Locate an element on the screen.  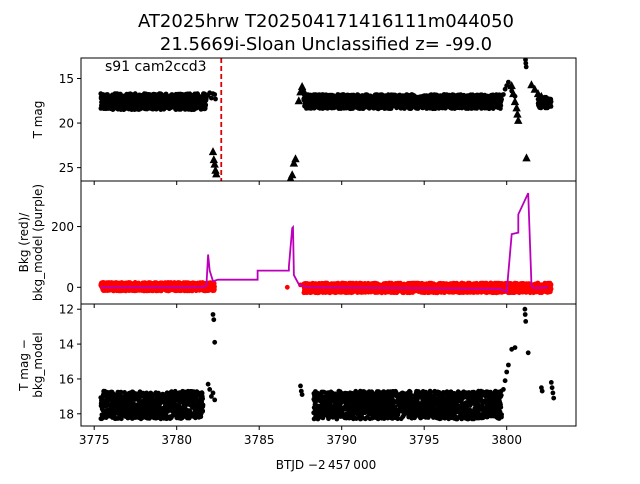
title-line-2: 21.5669i-Sloan Unclassified z= -99.0 is located at coordinates (326, 44).